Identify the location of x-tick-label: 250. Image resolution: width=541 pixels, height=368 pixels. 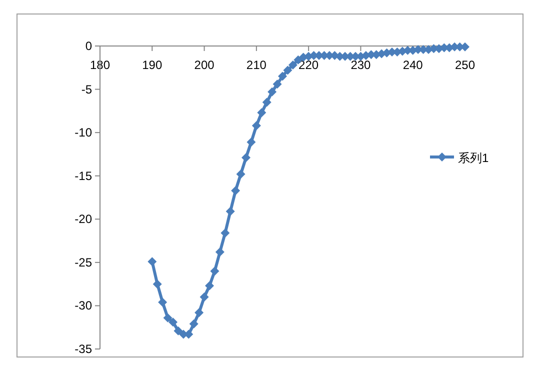
(465, 65).